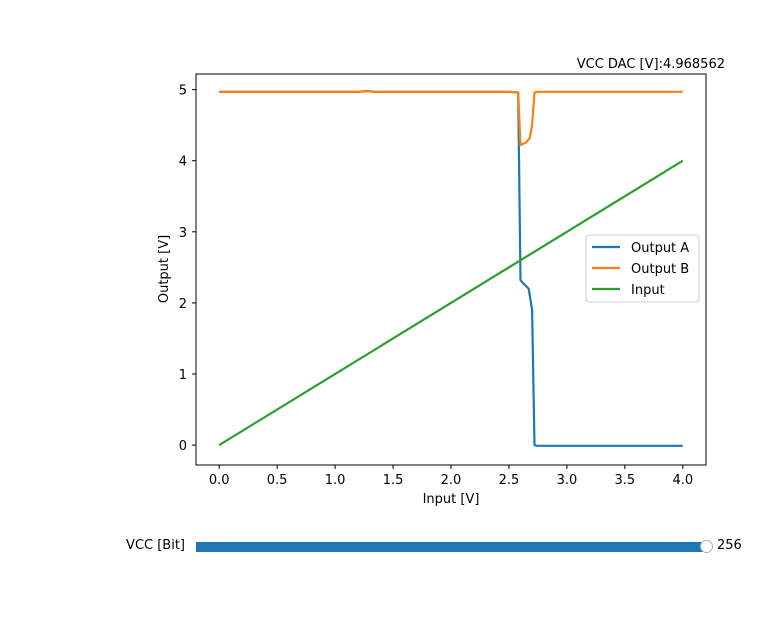  What do you see at coordinates (335, 480) in the screenshot?
I see `x-tick-label: 1.0` at bounding box center [335, 480].